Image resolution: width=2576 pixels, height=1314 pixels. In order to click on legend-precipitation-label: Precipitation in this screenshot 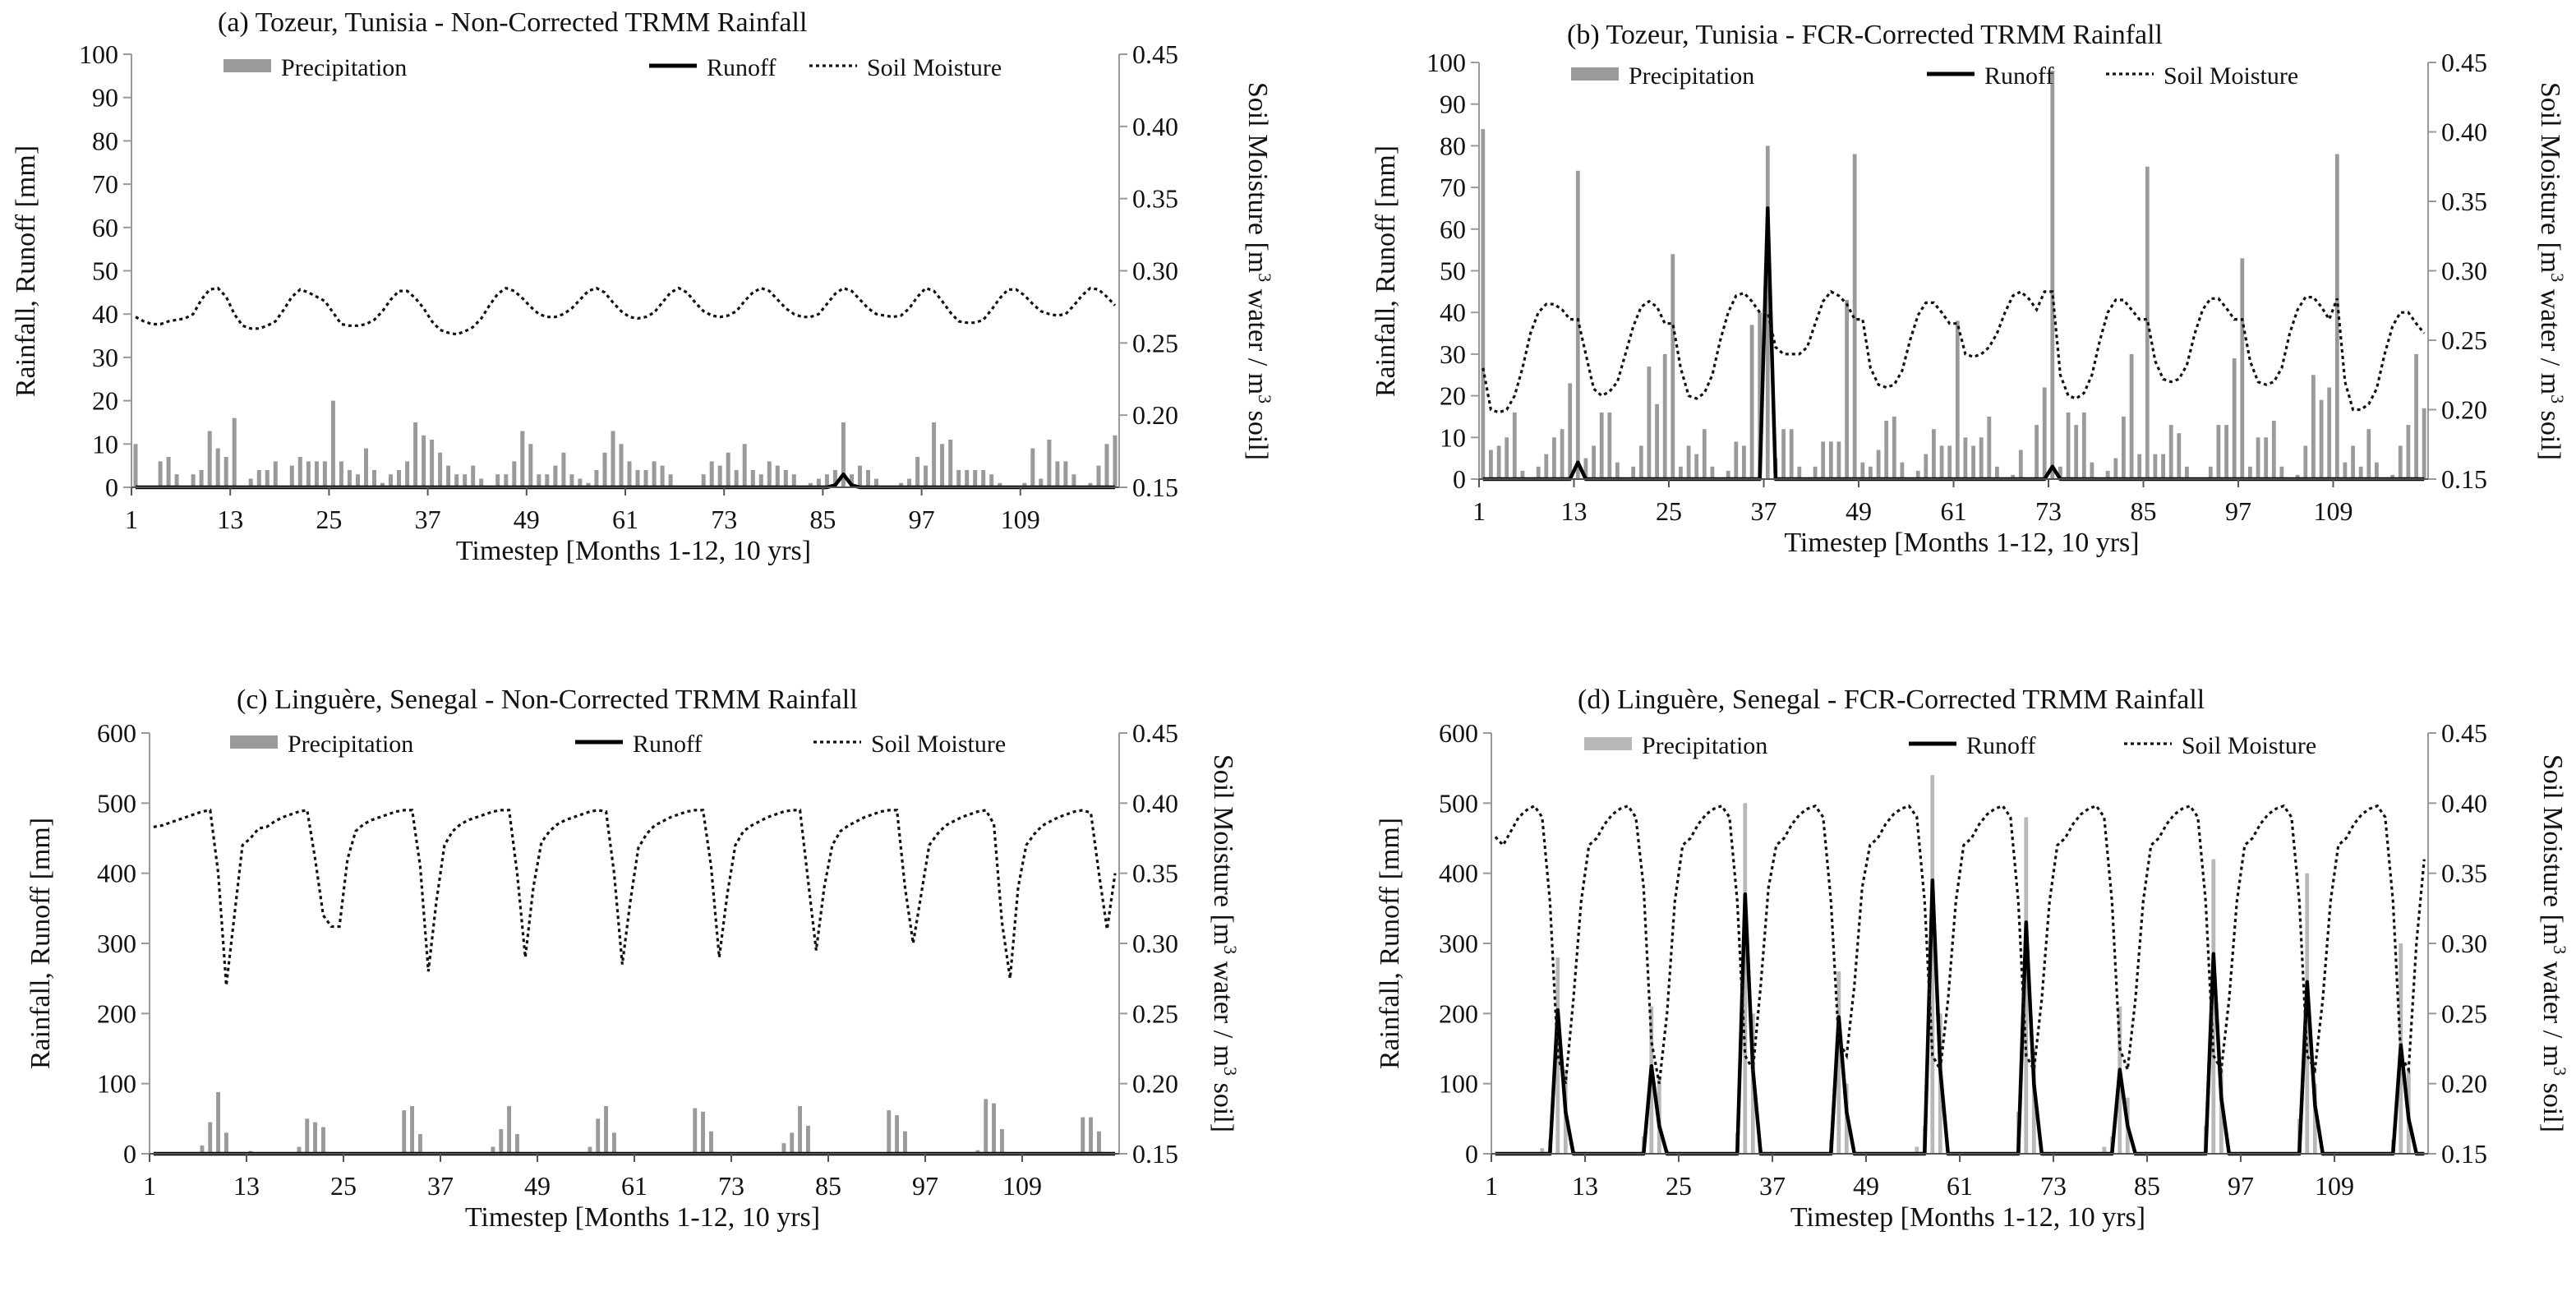, I will do `click(1704, 745)`.